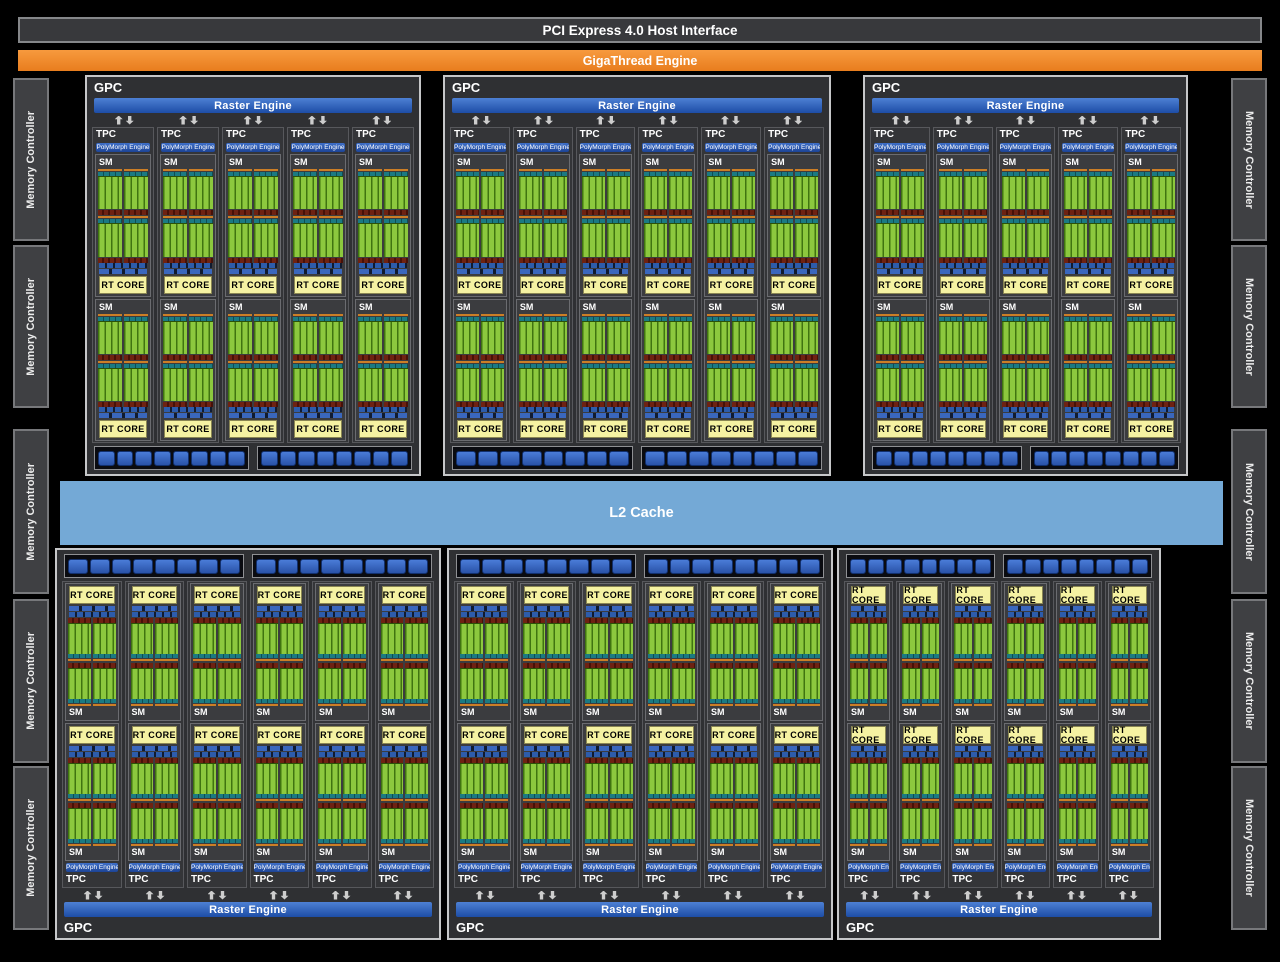 This screenshot has width=1280, height=962. I want to click on tpc-label: TPC, so click(884, 134).